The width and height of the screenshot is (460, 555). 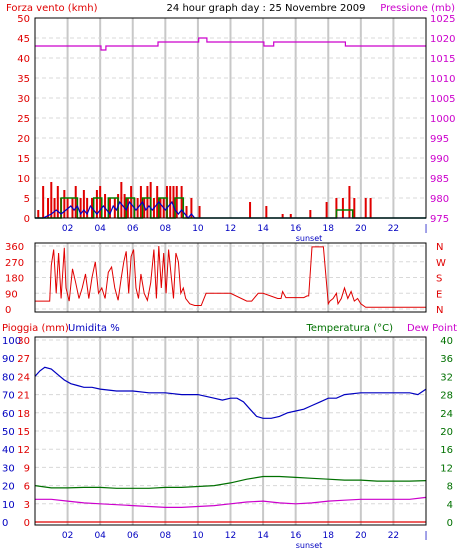 I want to click on direction-panel-frame, so click(x=230, y=277).